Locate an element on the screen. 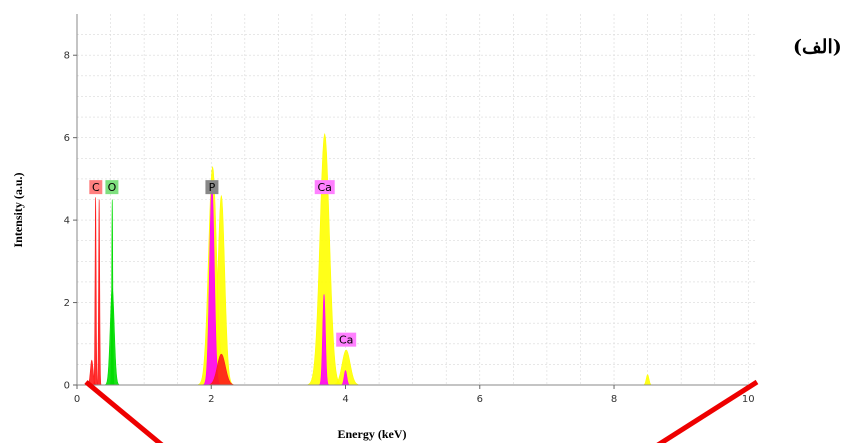  x-tick-label: 4 is located at coordinates (345, 399).